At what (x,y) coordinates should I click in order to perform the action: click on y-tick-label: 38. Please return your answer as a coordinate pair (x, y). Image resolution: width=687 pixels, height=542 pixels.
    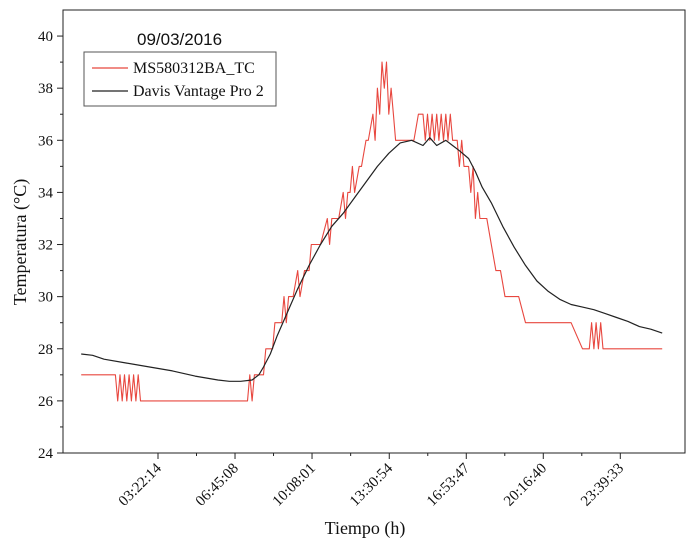
    Looking at the image, I should click on (45, 89).